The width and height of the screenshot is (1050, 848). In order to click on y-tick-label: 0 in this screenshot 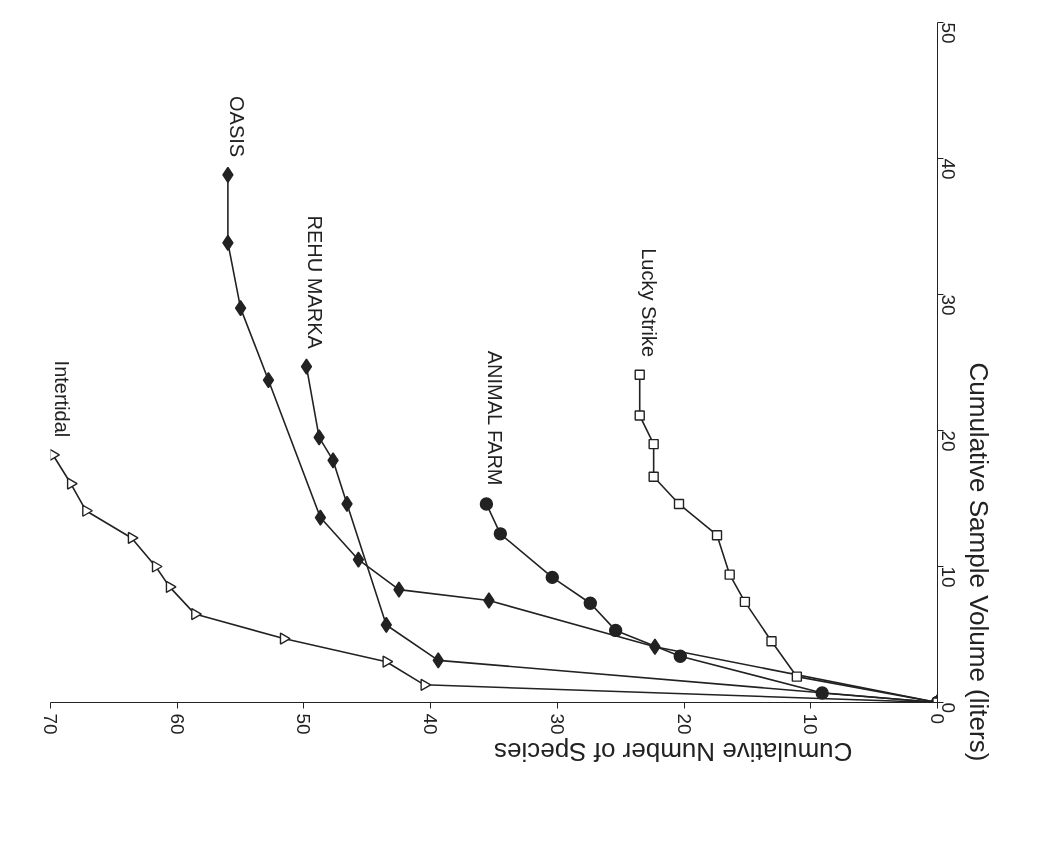, I will do `click(948, 708)`.